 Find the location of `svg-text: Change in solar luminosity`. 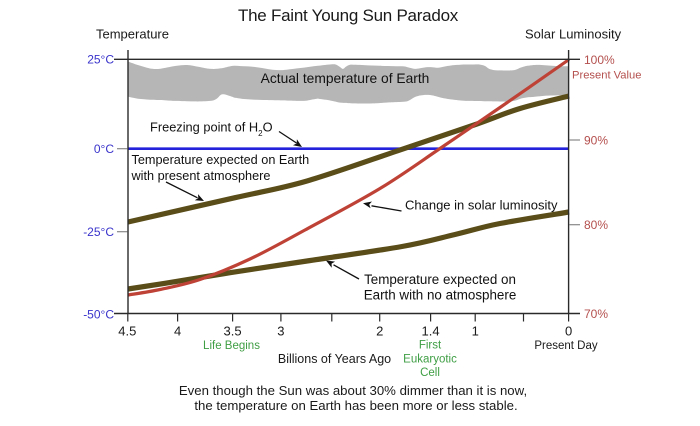

svg-text: Change in solar luminosity is located at coordinates (481, 205).